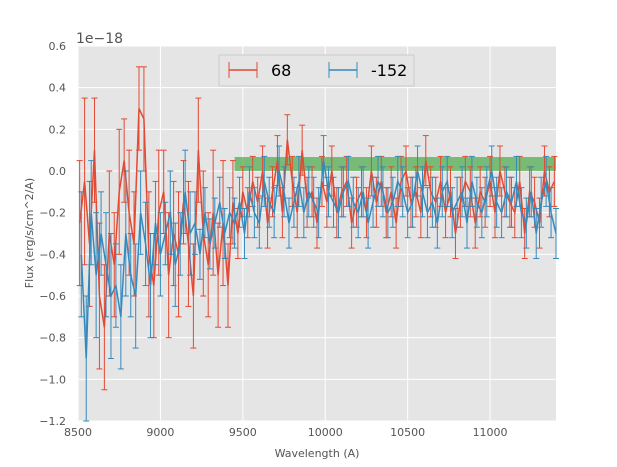  I want to click on x-axis-label: Wavelength (A), so click(317, 453).